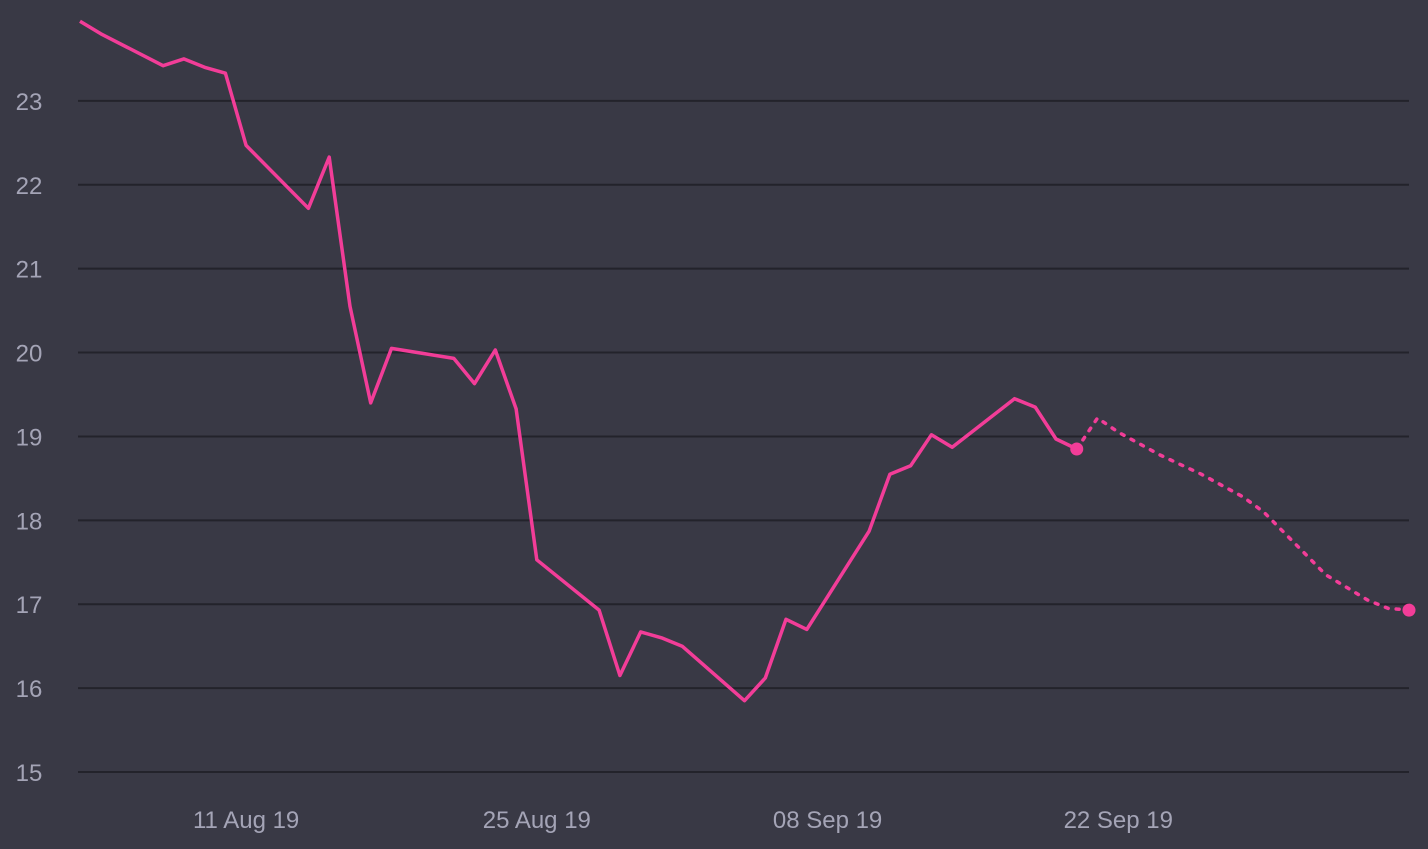 This screenshot has height=849, width=1428. I want to click on x-tick-label: 11 Aug 19, so click(246, 820).